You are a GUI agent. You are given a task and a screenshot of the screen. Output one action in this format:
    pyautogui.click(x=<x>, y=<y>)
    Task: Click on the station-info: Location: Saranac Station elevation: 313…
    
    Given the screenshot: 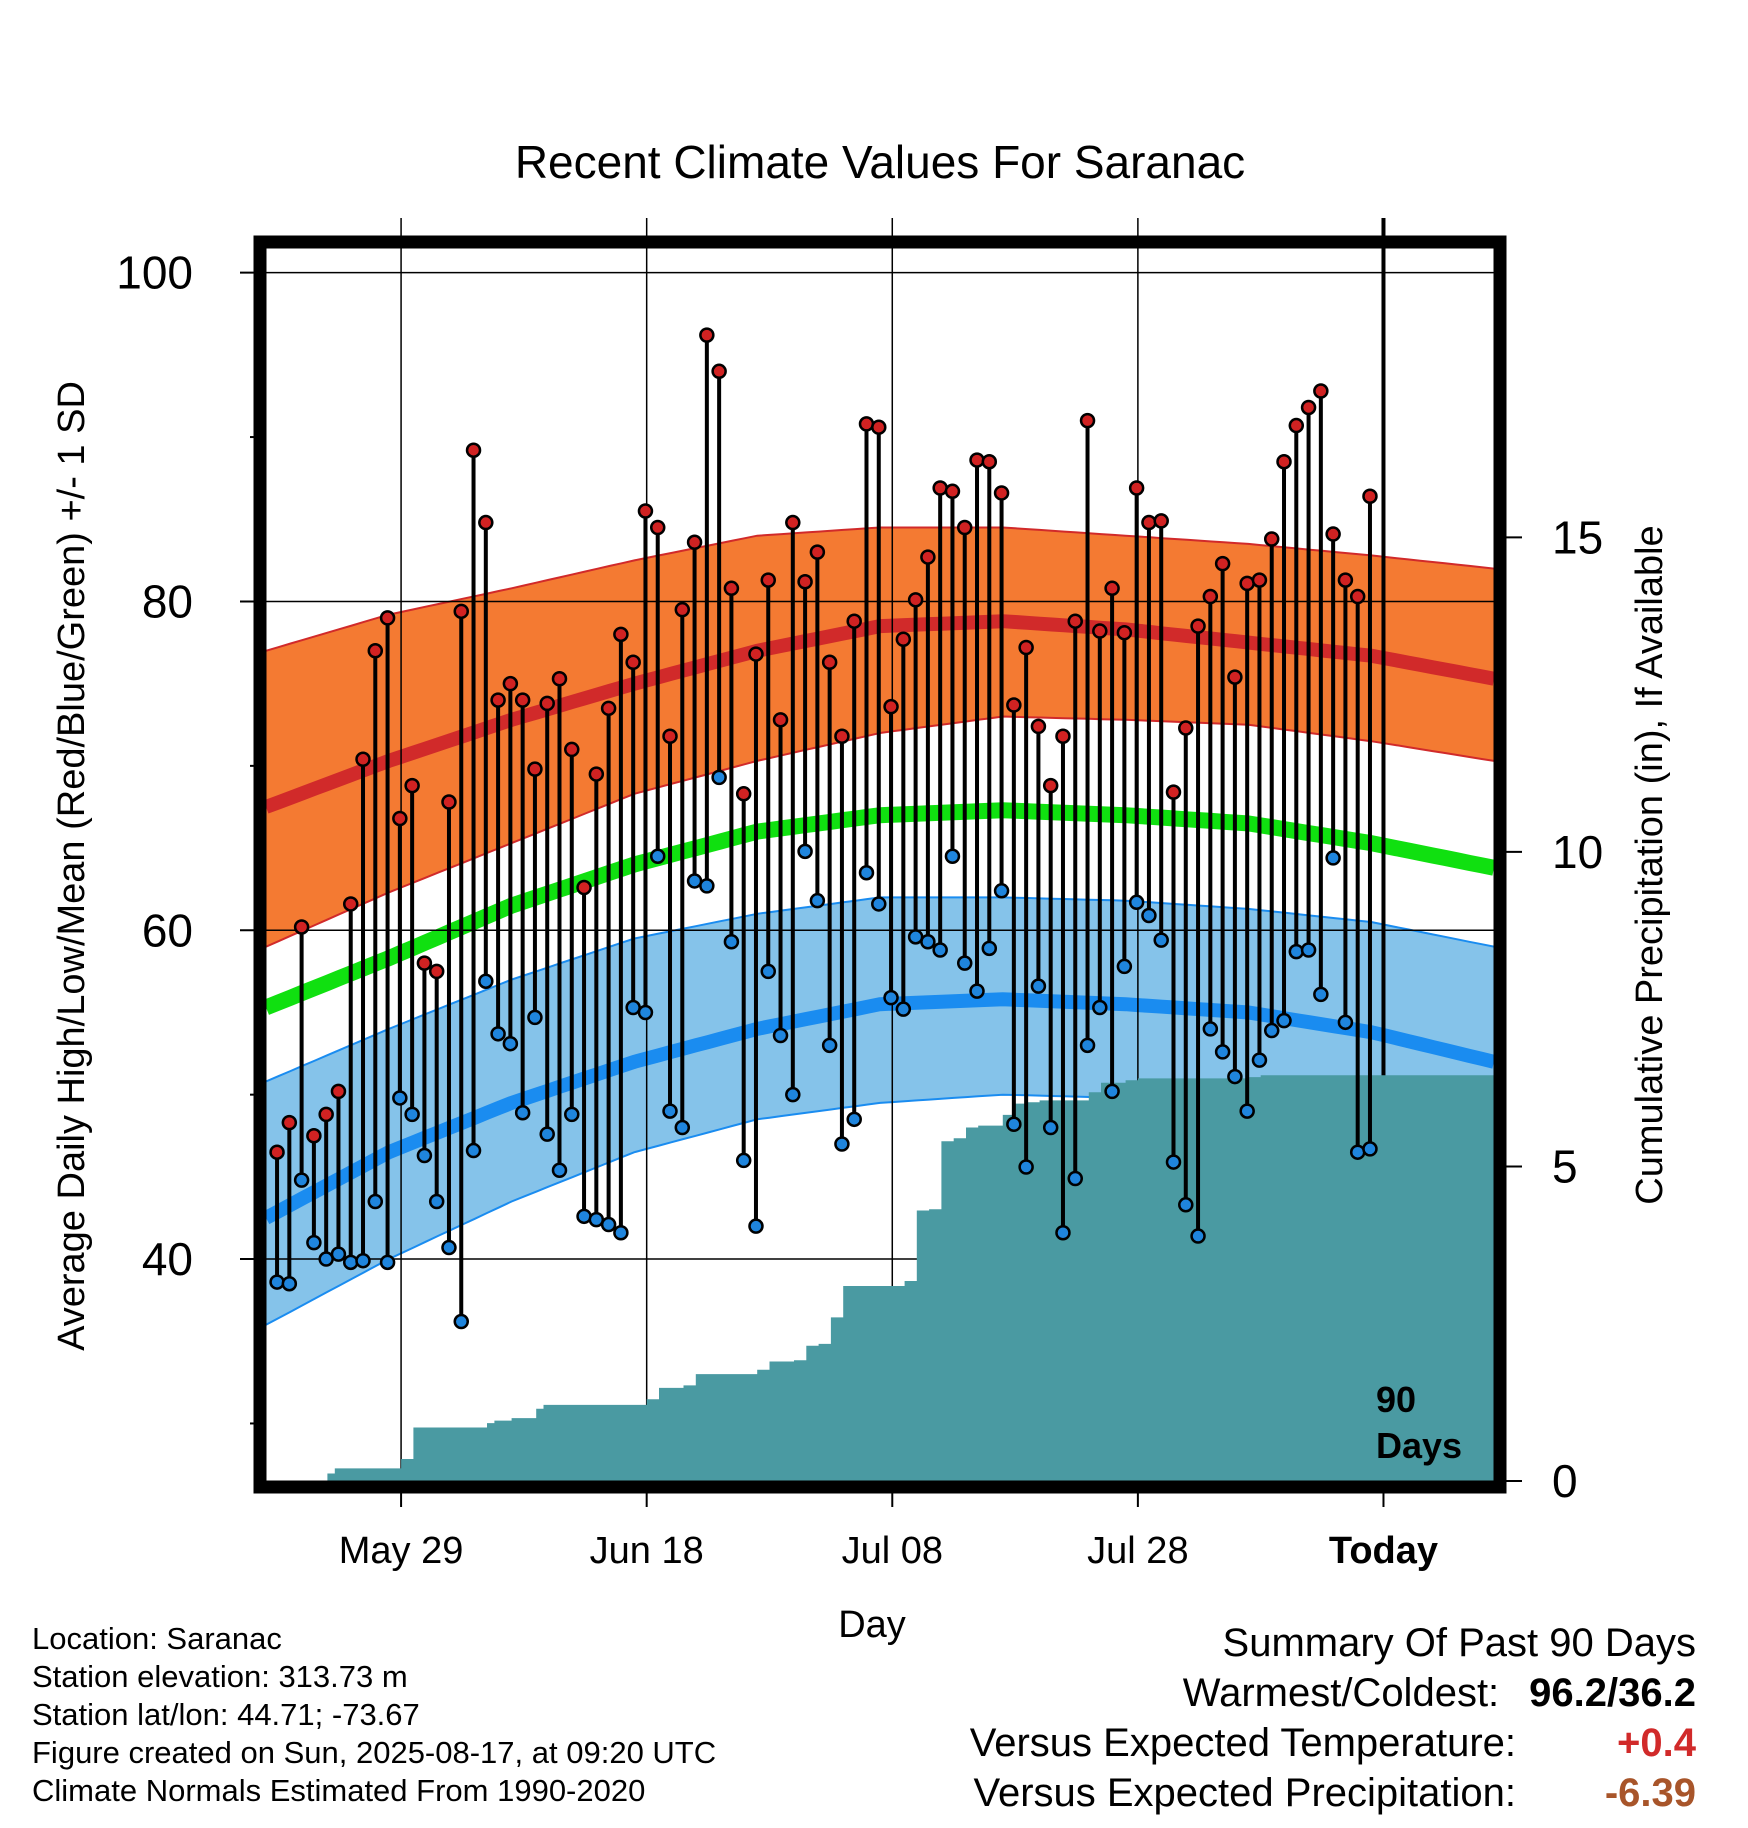 What is the action you would take?
    pyautogui.click(x=374, y=1715)
    